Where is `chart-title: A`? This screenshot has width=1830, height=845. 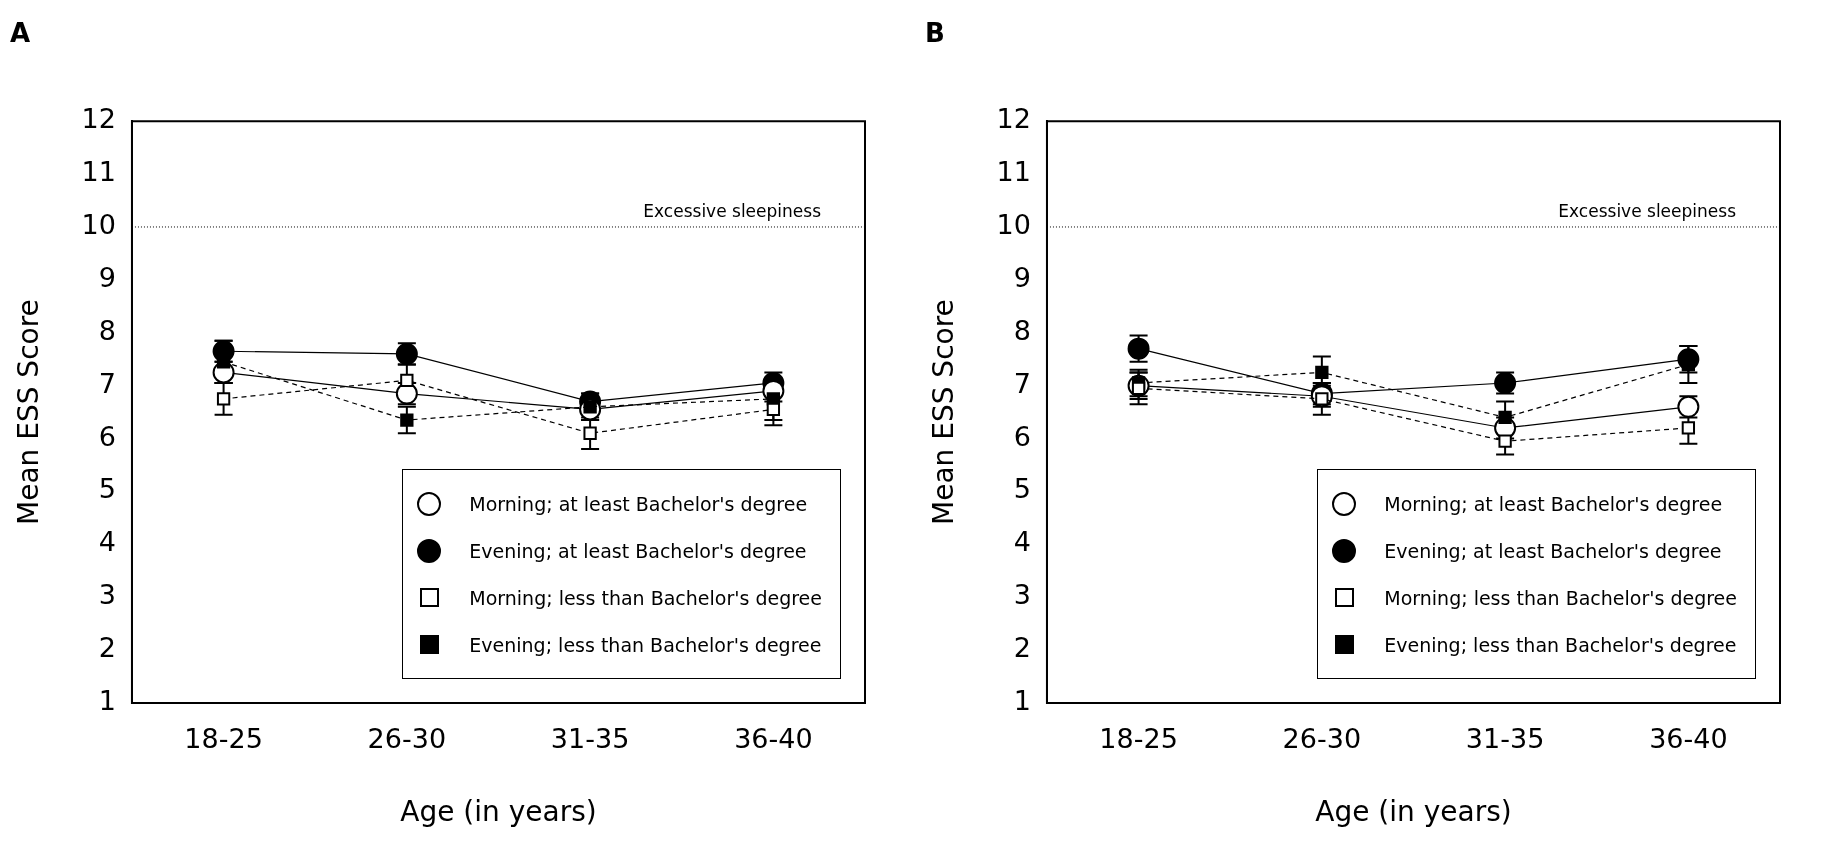 chart-title: A is located at coordinates (20, 33).